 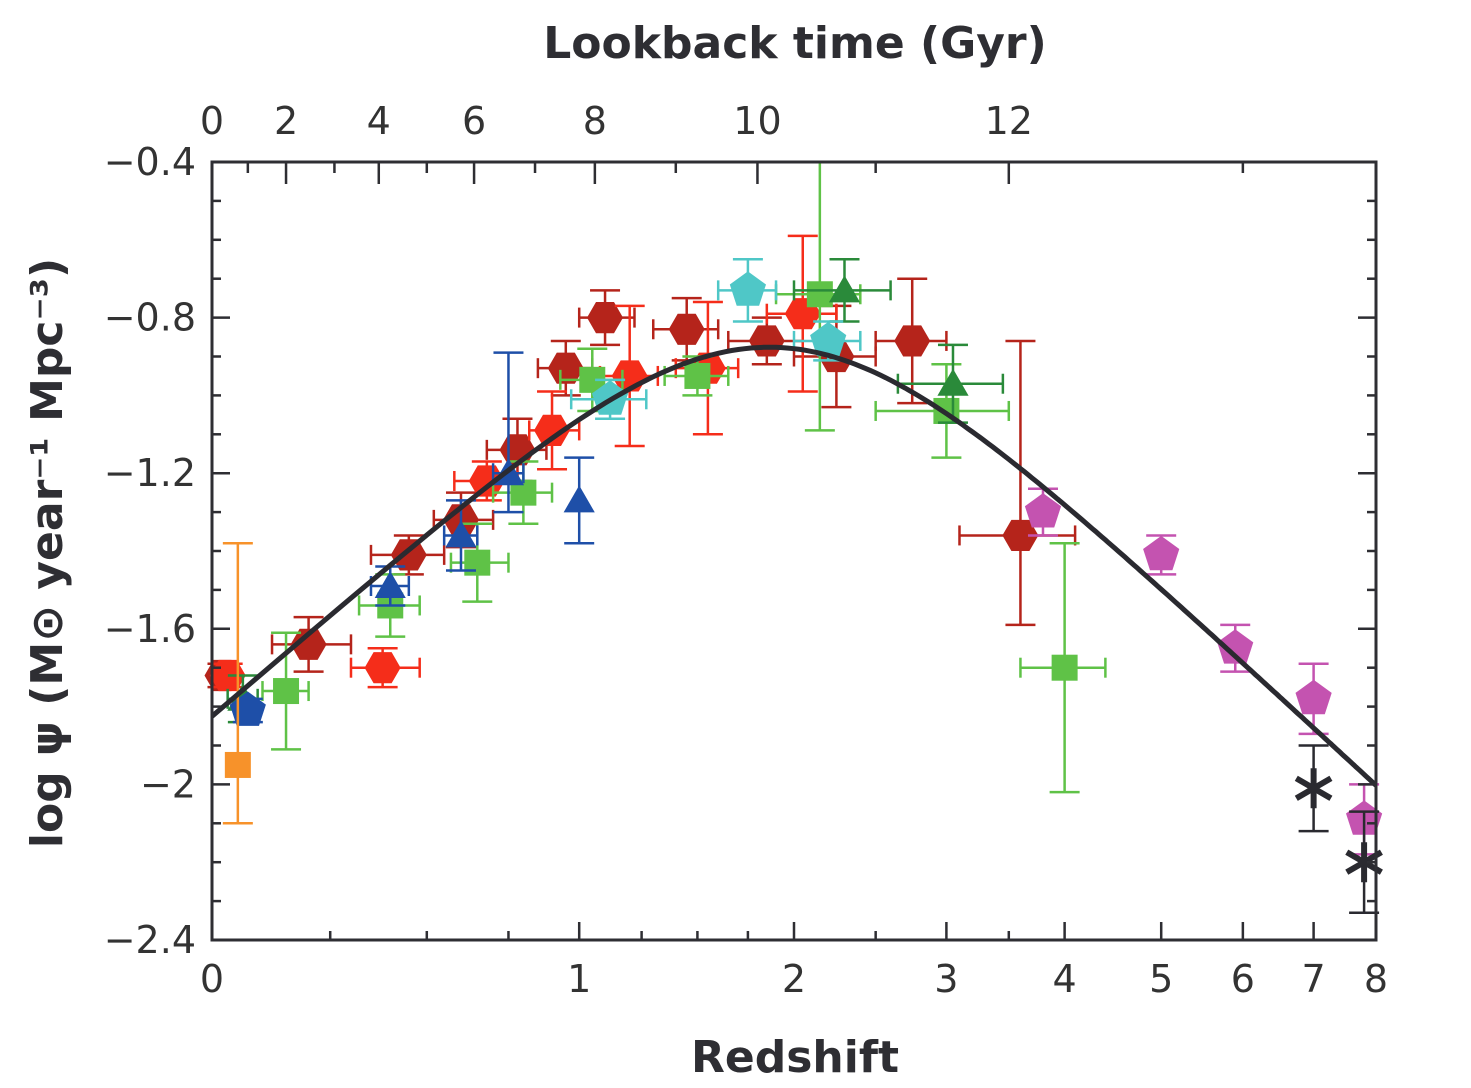 I want to click on y-tick-label: −0.8, so click(x=150, y=318).